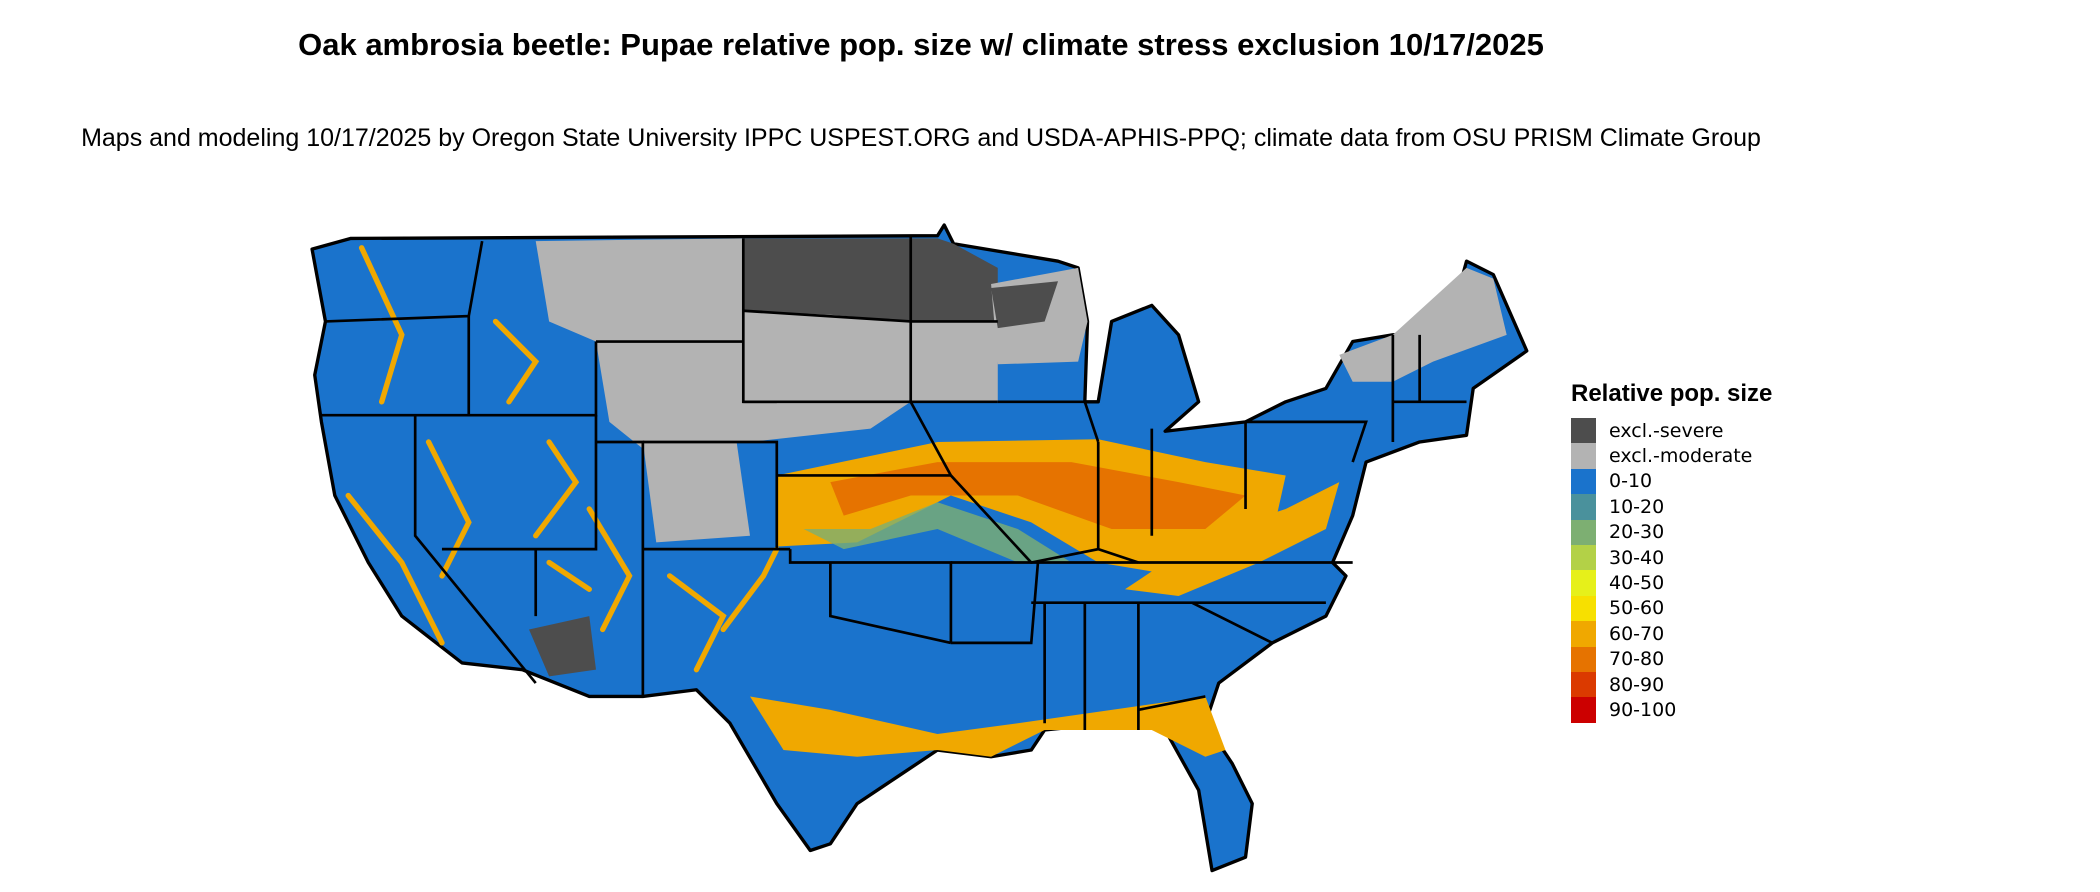 Image resolution: width=2100 pixels, height=892 pixels. Describe the element at coordinates (1637, 633) in the screenshot. I see `legend-label: 60-70` at that location.